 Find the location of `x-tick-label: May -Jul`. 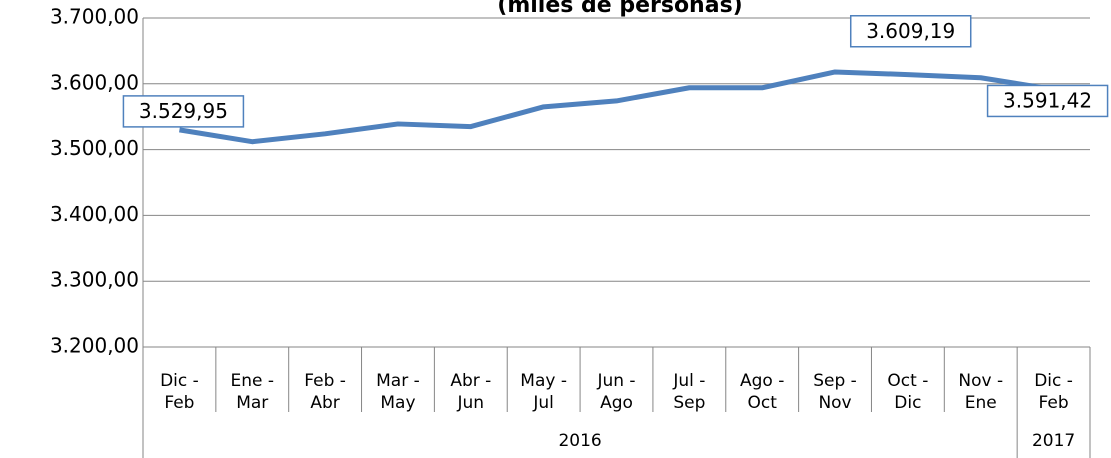

x-tick-label: May -Jul is located at coordinates (543, 392).